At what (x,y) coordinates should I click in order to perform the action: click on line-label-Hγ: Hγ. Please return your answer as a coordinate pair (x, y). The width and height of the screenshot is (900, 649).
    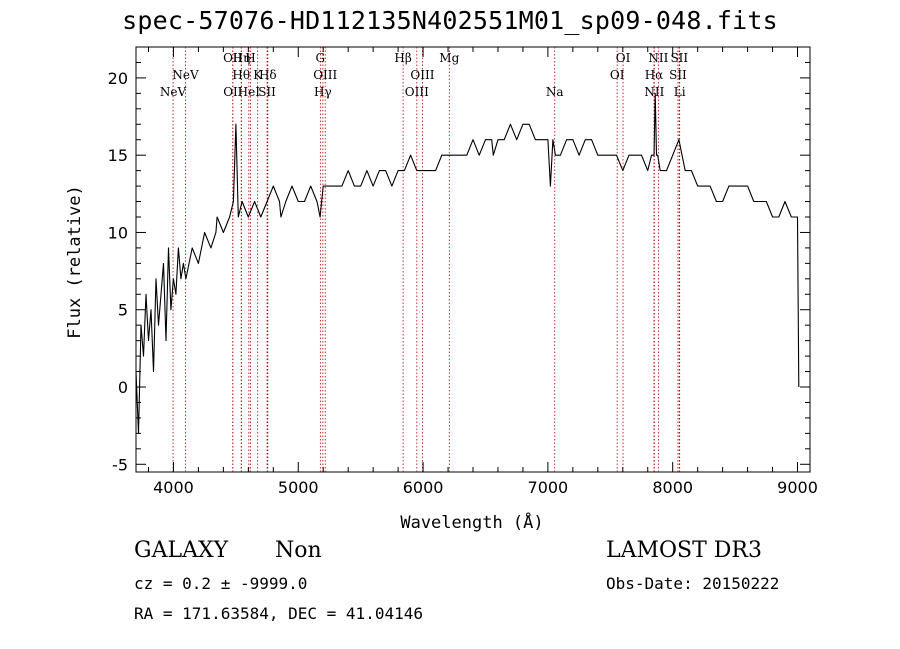
    Looking at the image, I should click on (323, 92).